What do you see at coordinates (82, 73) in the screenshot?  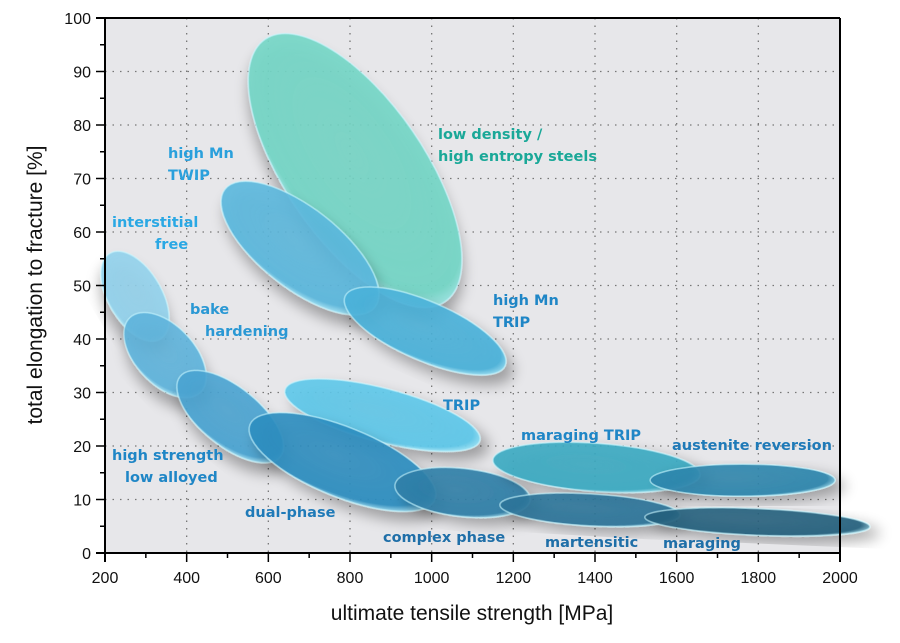 I see `y-tick-label: 90` at bounding box center [82, 73].